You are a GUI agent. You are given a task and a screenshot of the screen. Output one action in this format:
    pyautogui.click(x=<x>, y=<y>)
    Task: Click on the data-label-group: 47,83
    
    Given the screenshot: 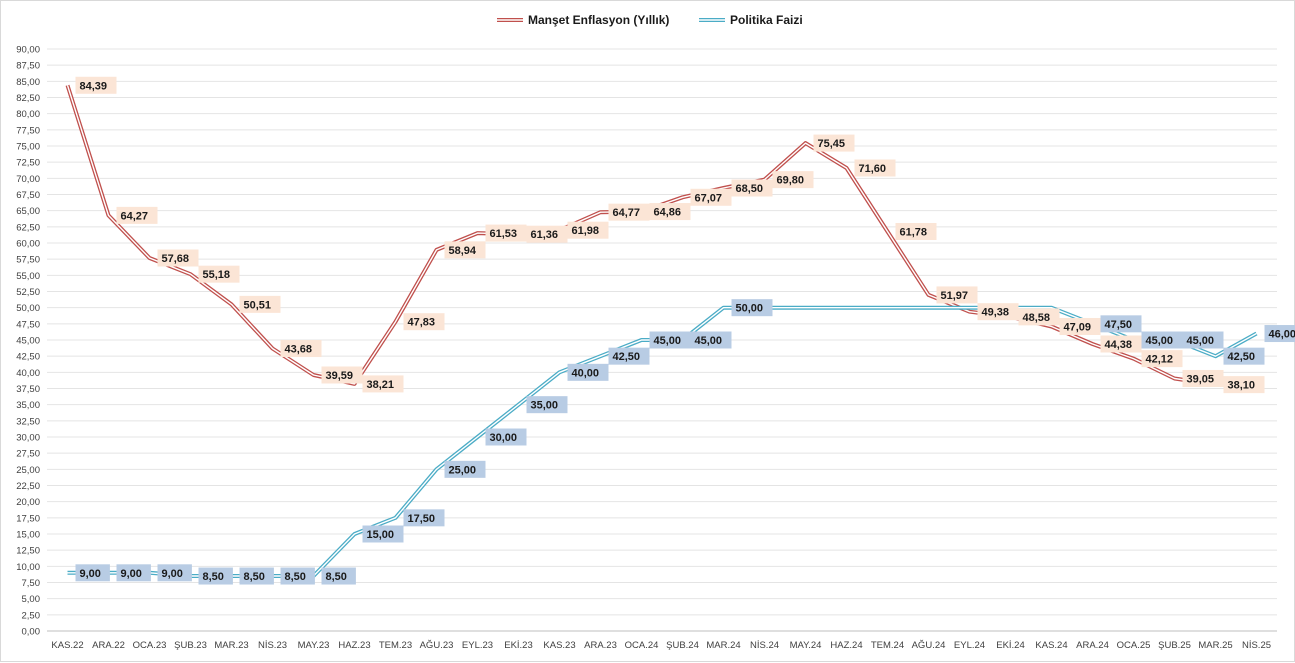 What is the action you would take?
    pyautogui.click(x=424, y=321)
    